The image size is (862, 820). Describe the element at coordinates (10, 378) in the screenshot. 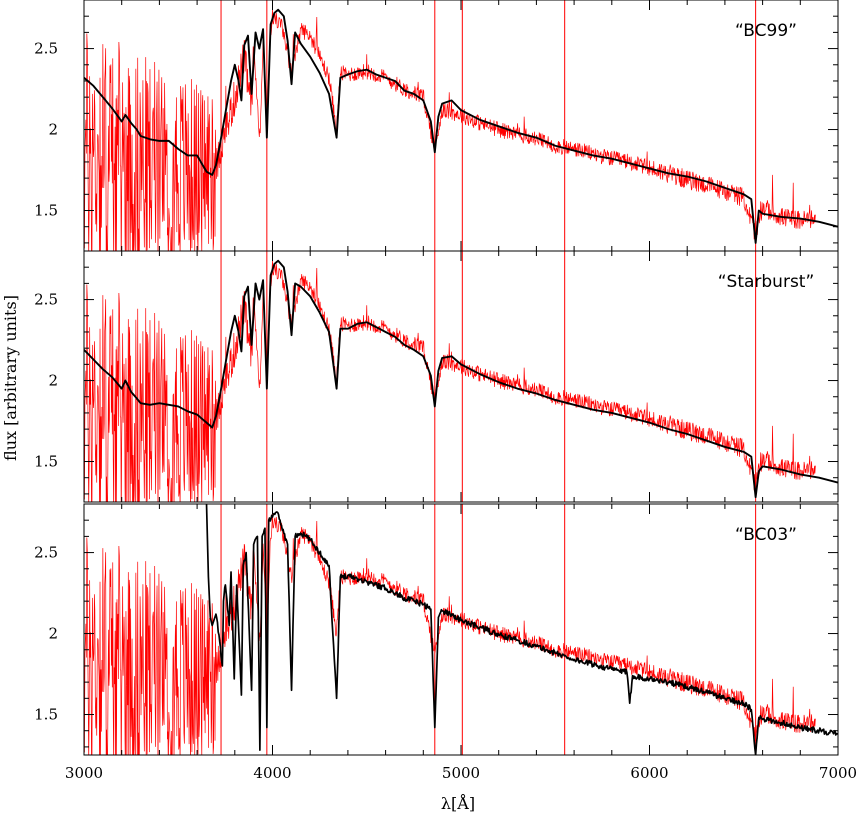

I see `y-axis-title: flux [arbitrary units]` at that location.